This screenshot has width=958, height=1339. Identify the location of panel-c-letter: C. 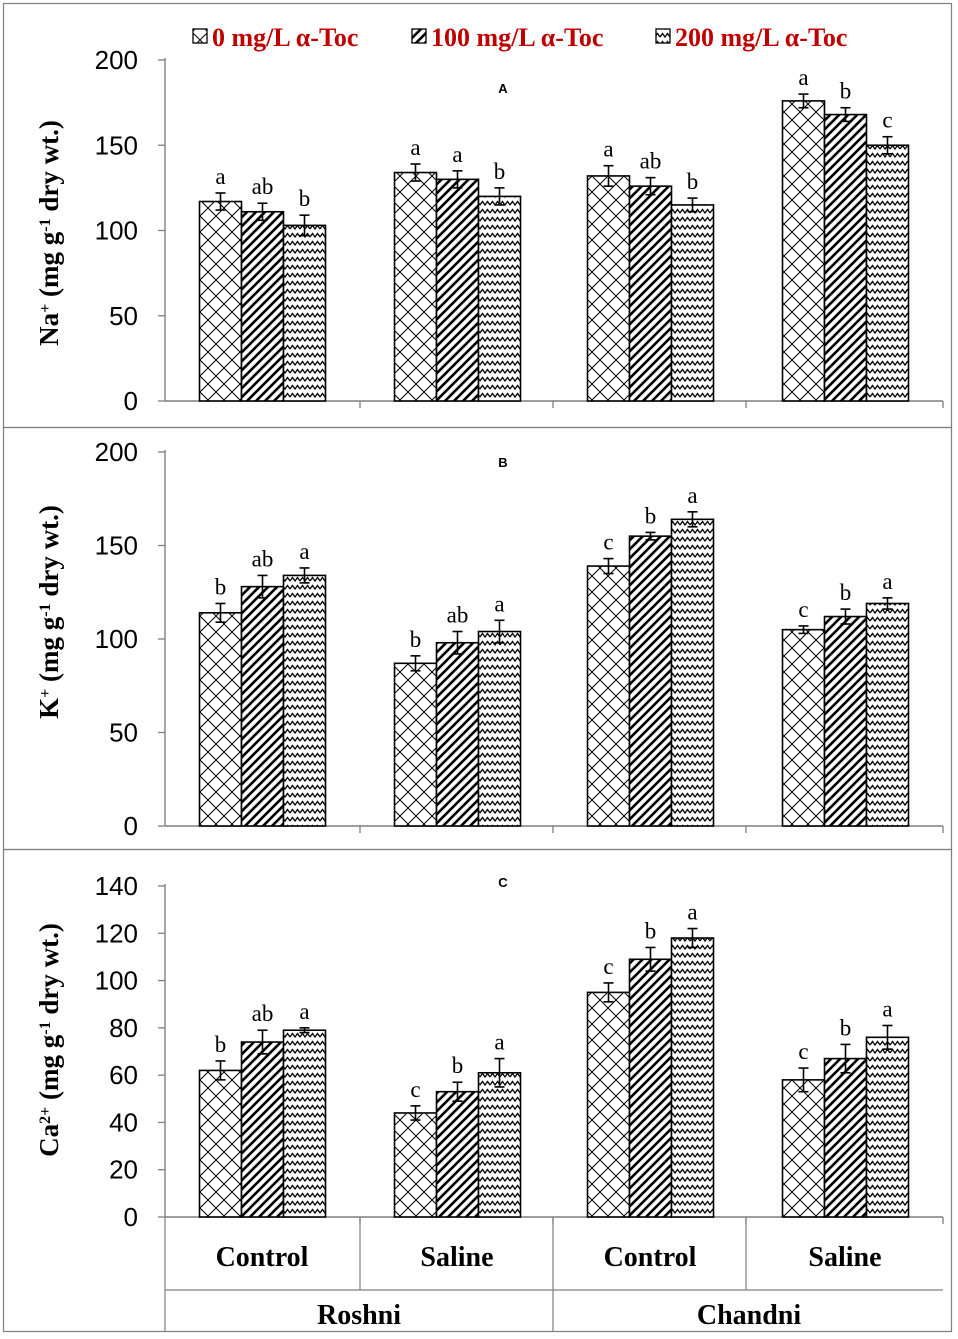
(503, 882).